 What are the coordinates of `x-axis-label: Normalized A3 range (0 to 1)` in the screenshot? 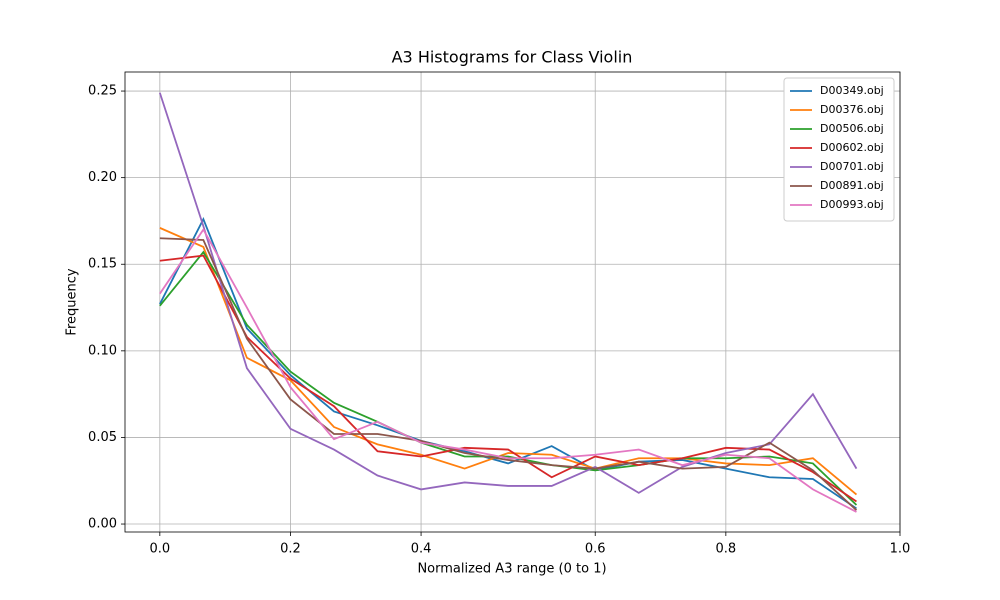 It's located at (511, 569).